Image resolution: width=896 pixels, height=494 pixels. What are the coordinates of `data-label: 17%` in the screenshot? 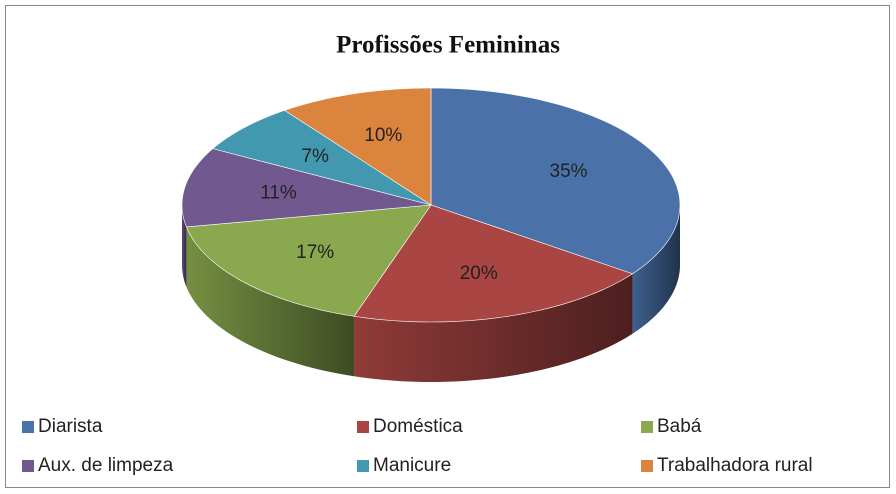 It's located at (315, 252).